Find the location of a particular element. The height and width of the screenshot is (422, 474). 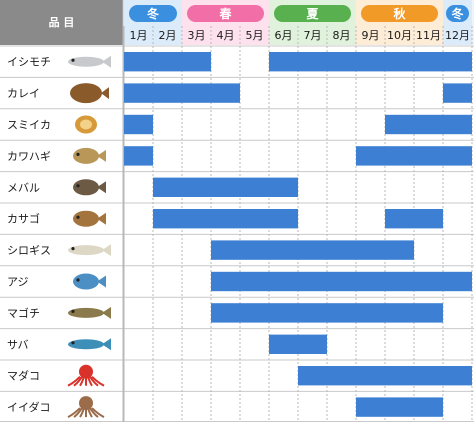

month-label-1: 1月 is located at coordinates (139, 35).